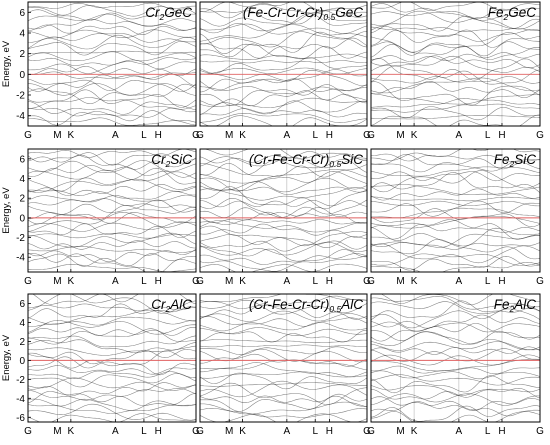  I want to click on band-panel-5: G M K A L H G (Cr-Fe-Cr-Cr)0.5SiC, so click(283, 217).